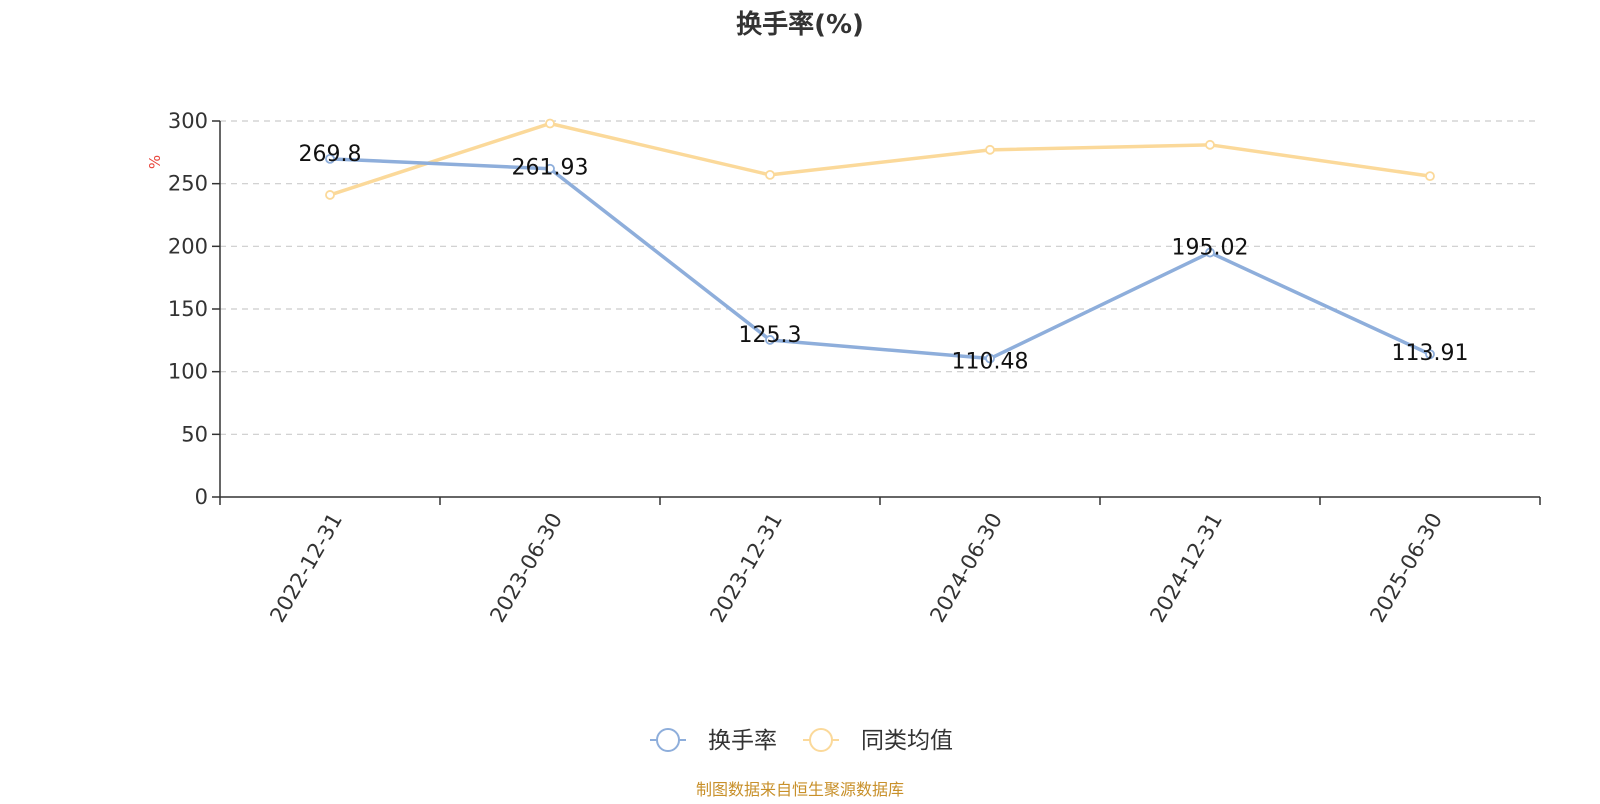  What do you see at coordinates (155, 162) in the screenshot?
I see `y-axis-label: %` at bounding box center [155, 162].